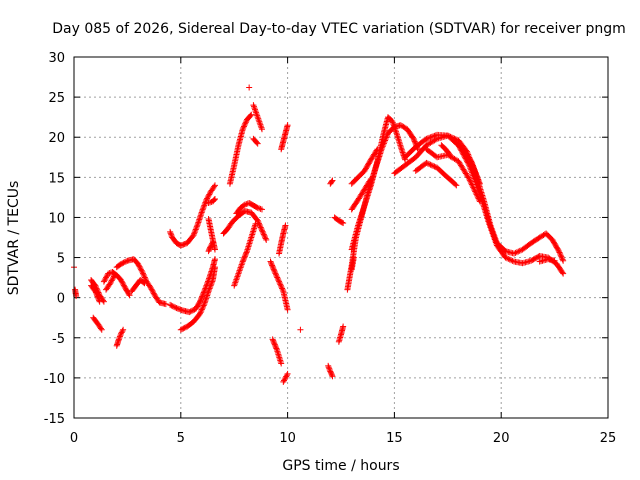 The image size is (640, 480). What do you see at coordinates (501, 438) in the screenshot?
I see `x-tick-label: 20` at bounding box center [501, 438].